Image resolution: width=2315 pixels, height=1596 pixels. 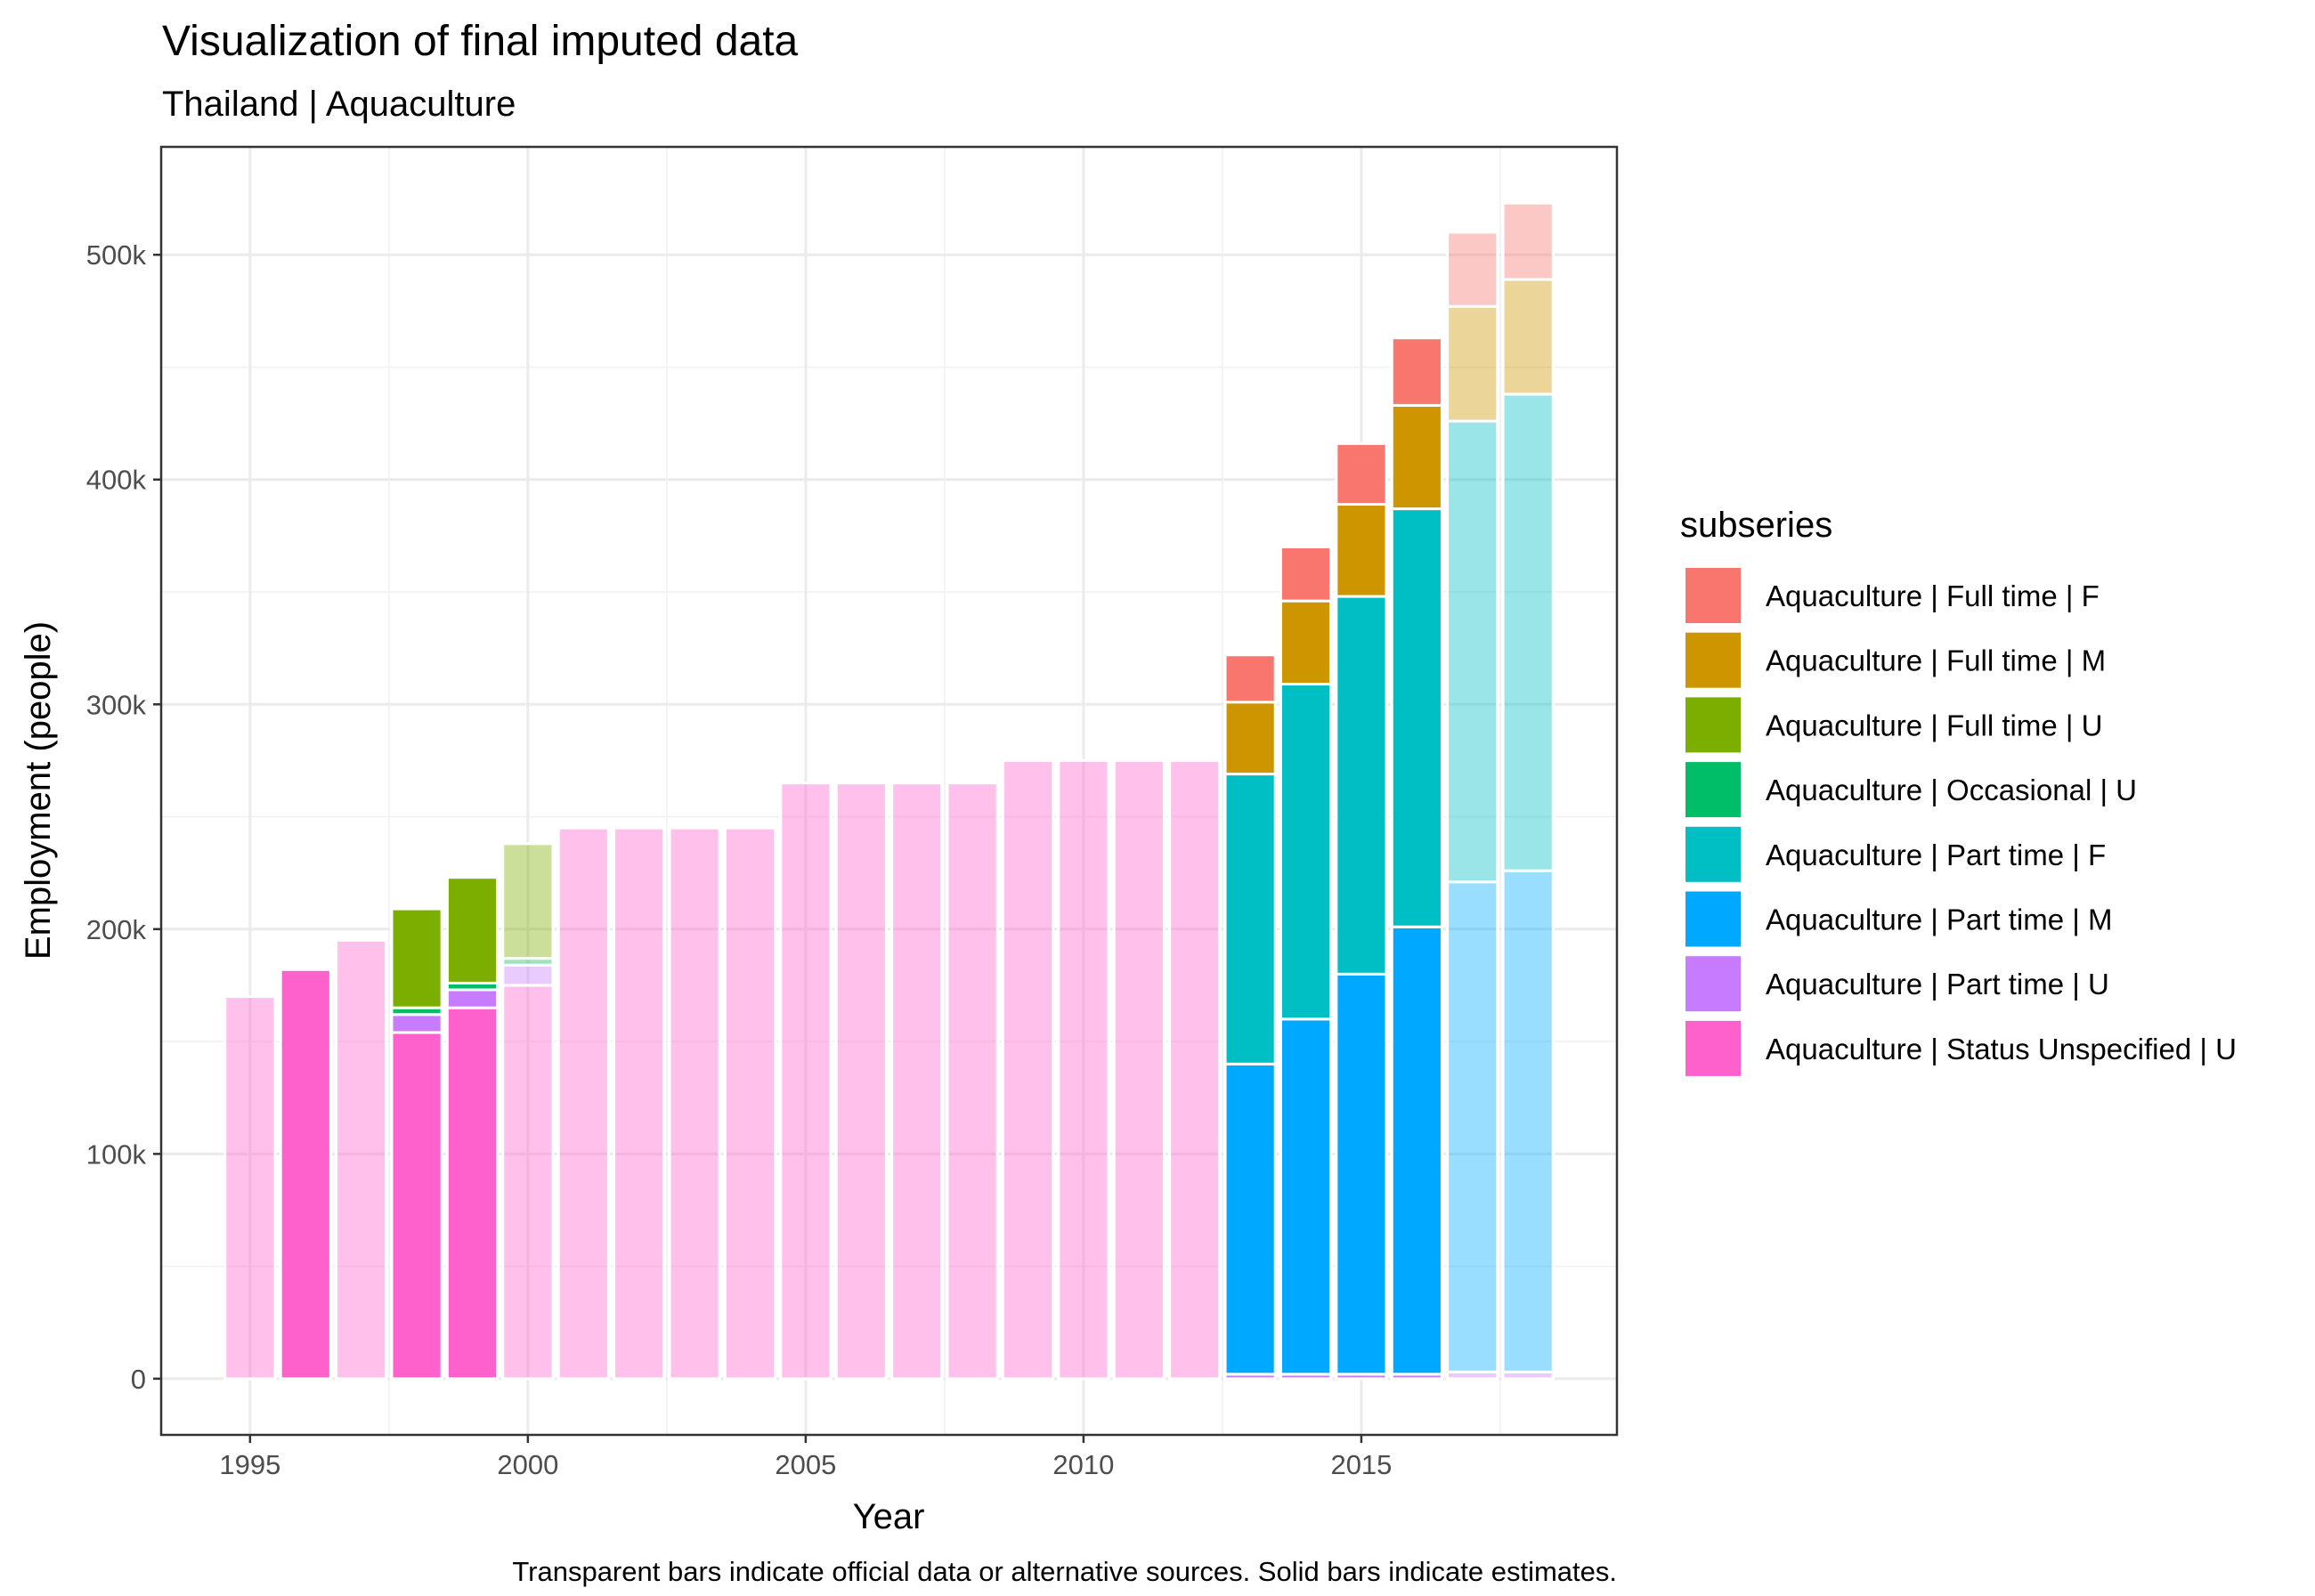 What do you see at coordinates (805, 1464) in the screenshot?
I see `x-tick-label: 2005` at bounding box center [805, 1464].